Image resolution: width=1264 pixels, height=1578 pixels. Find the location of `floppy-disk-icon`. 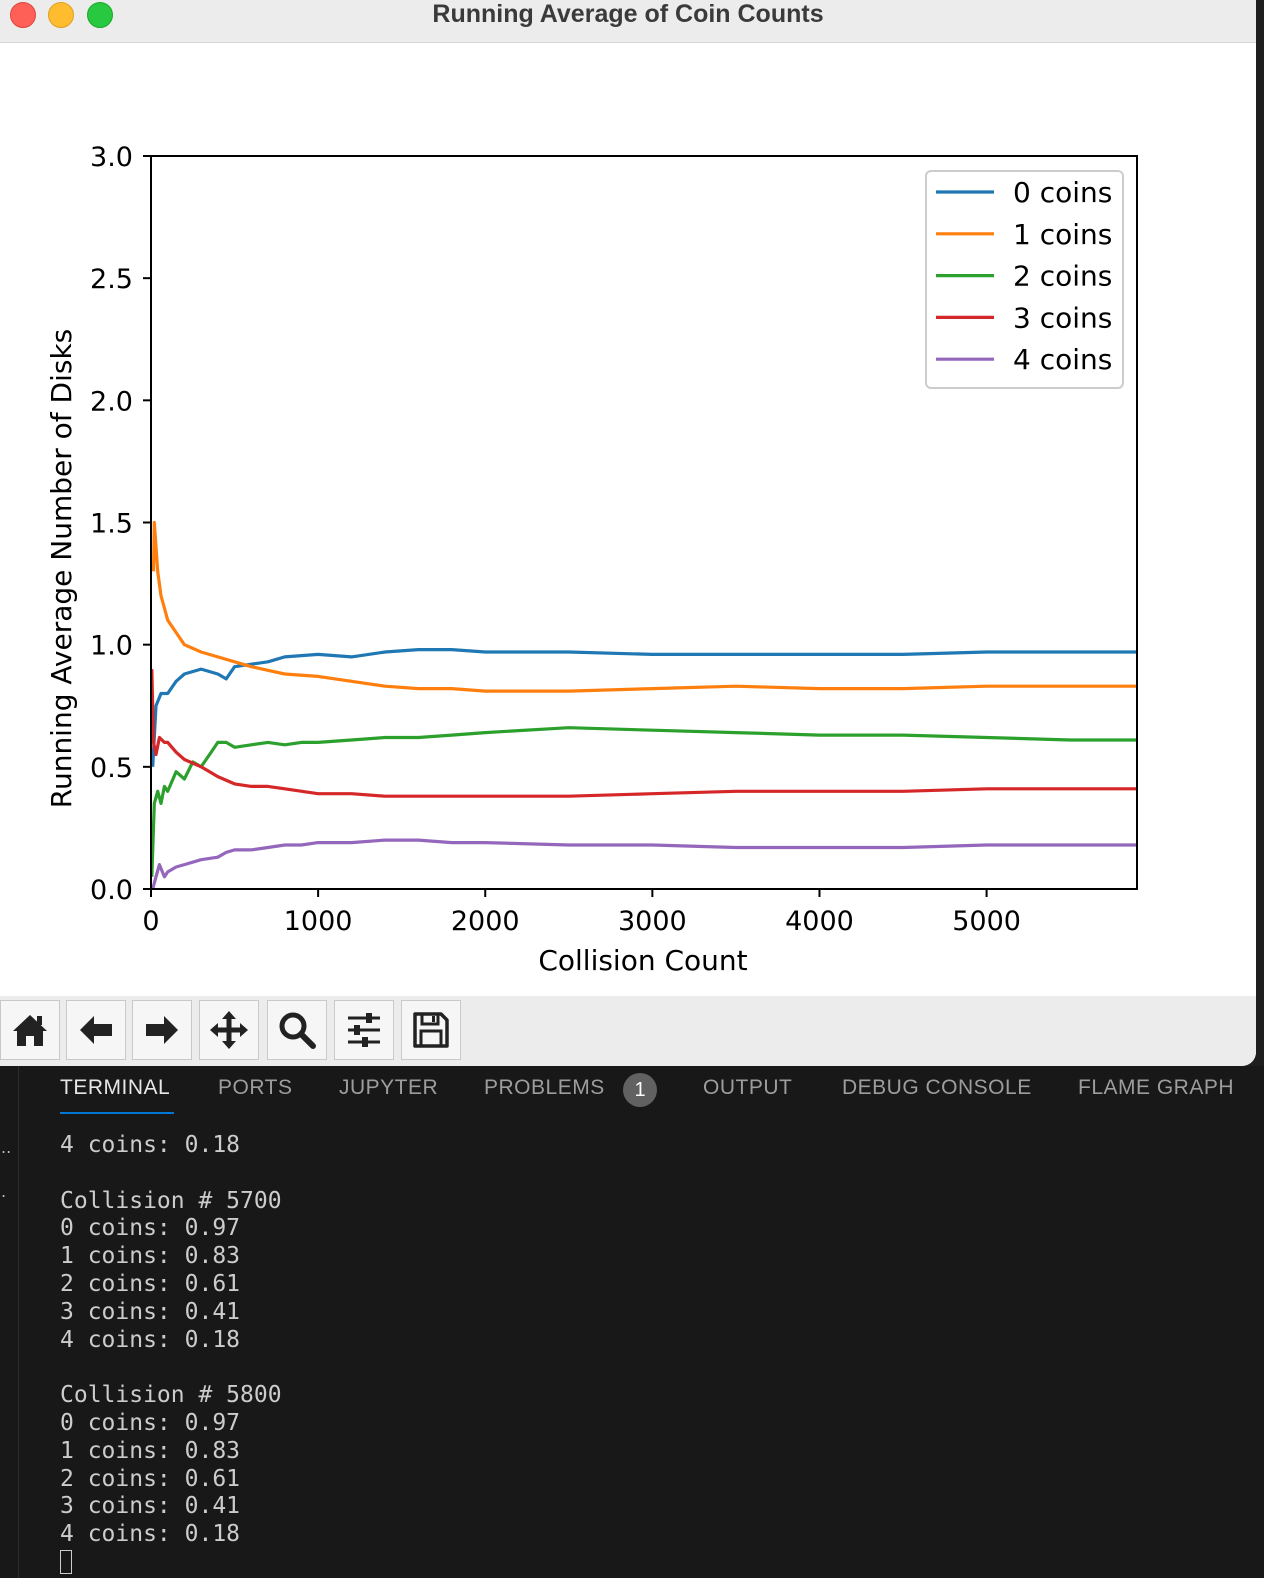

floppy-disk-icon is located at coordinates (431, 1030).